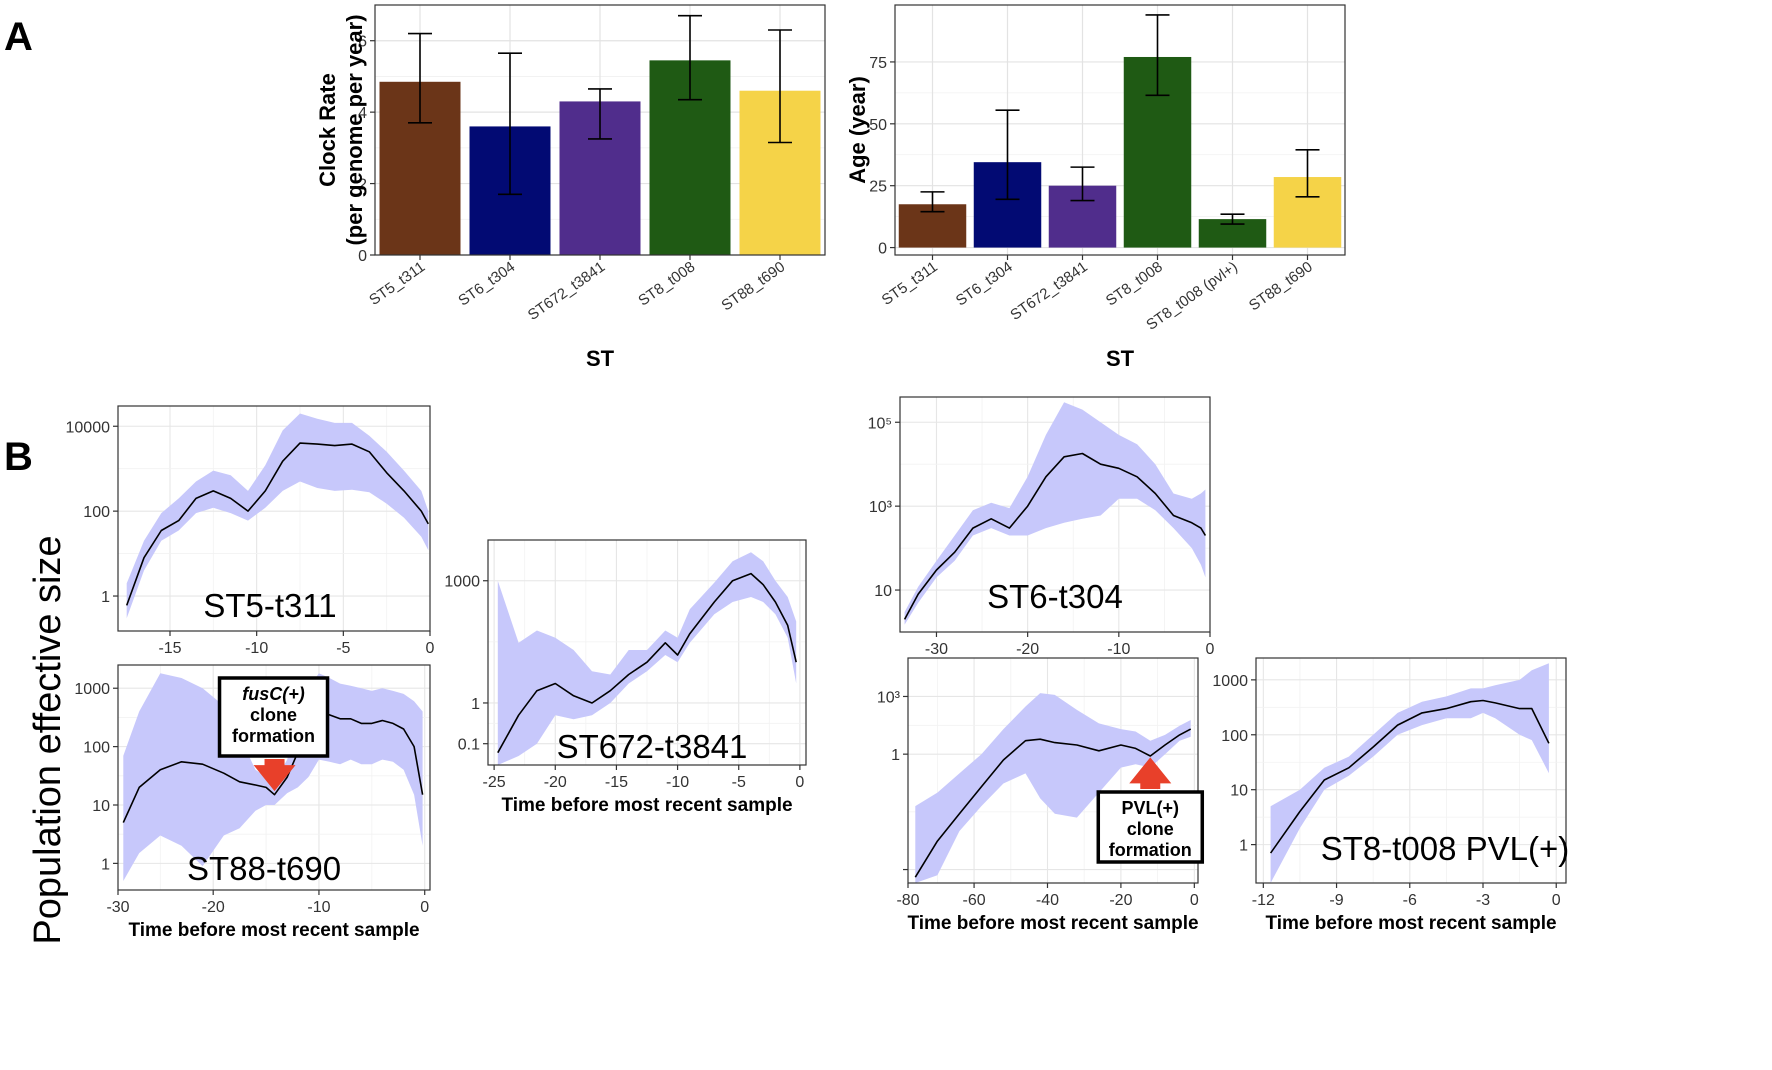  I want to click on x-tick-label: -25, so click(494, 782).